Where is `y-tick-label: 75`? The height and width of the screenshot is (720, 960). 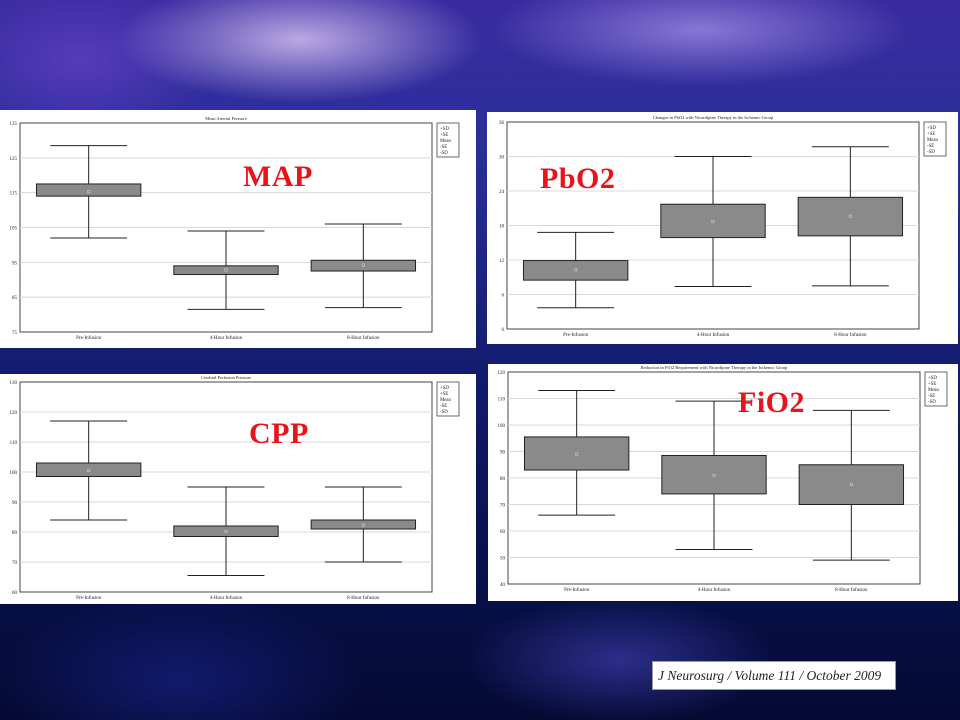 y-tick-label: 75 is located at coordinates (15, 333).